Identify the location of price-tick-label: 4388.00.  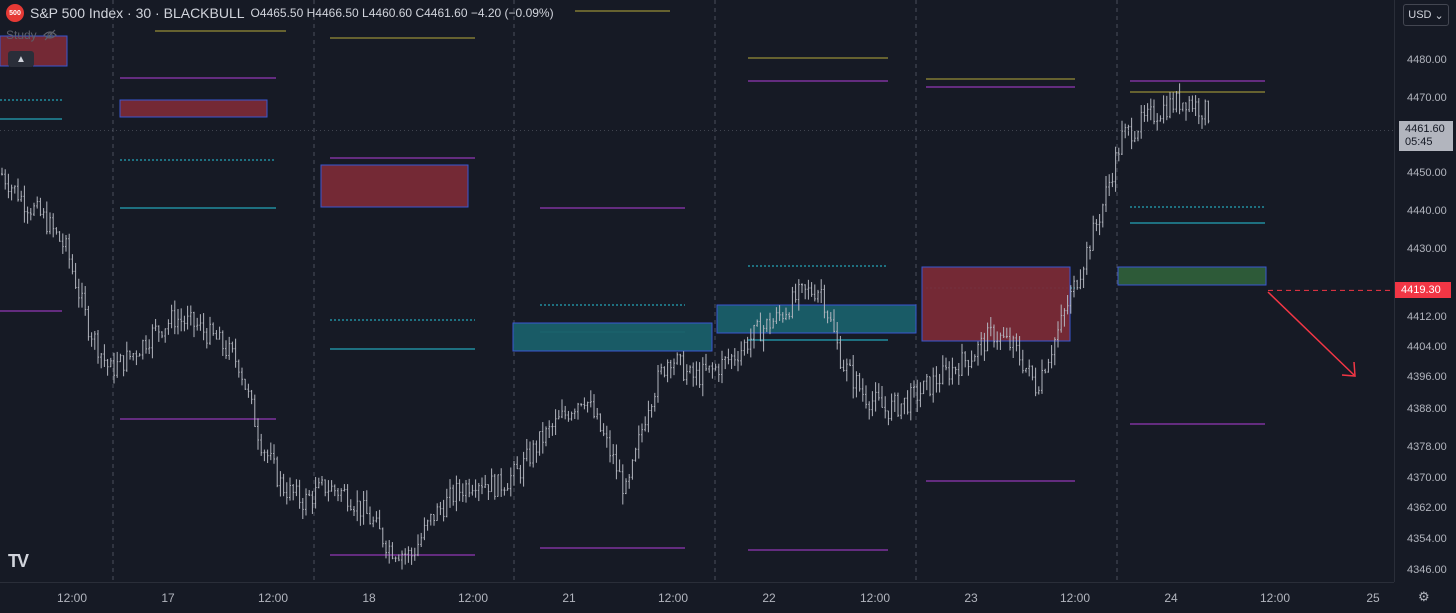
(1427, 409).